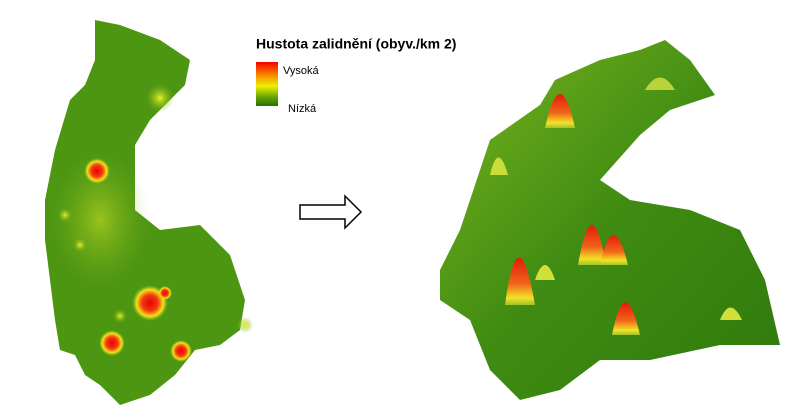 The height and width of the screenshot is (416, 800). I want to click on legend-title: Hustota zalidnění (obyv./km 2), so click(356, 44).